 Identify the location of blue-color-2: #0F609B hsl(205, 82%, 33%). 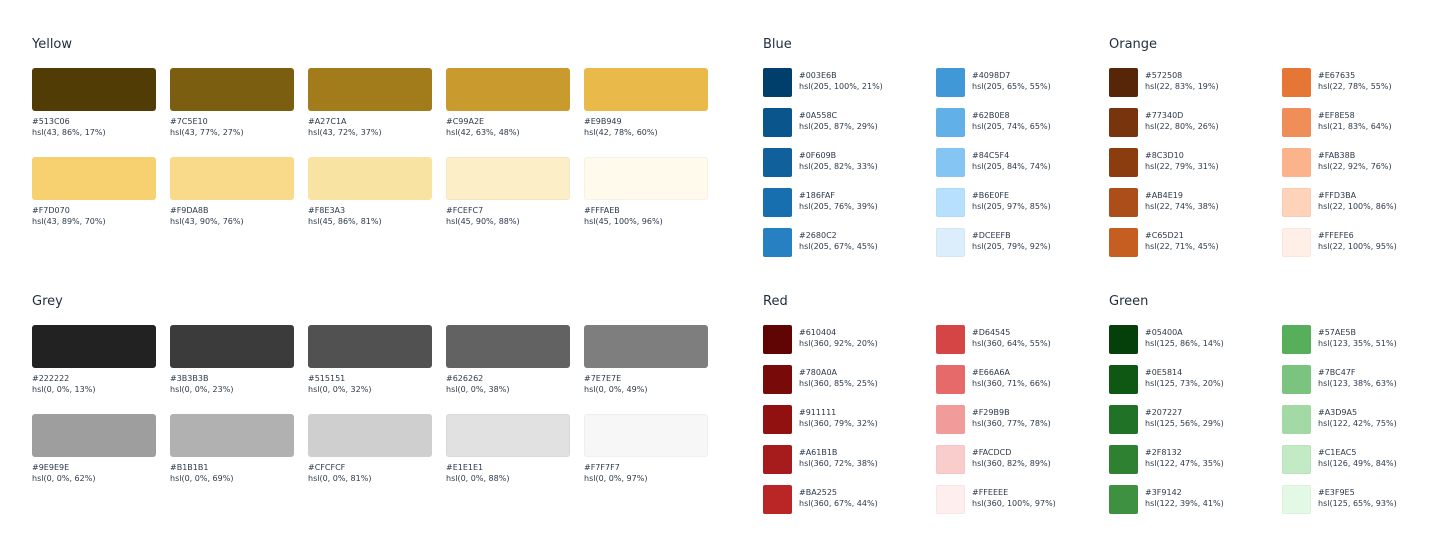
(843, 163).